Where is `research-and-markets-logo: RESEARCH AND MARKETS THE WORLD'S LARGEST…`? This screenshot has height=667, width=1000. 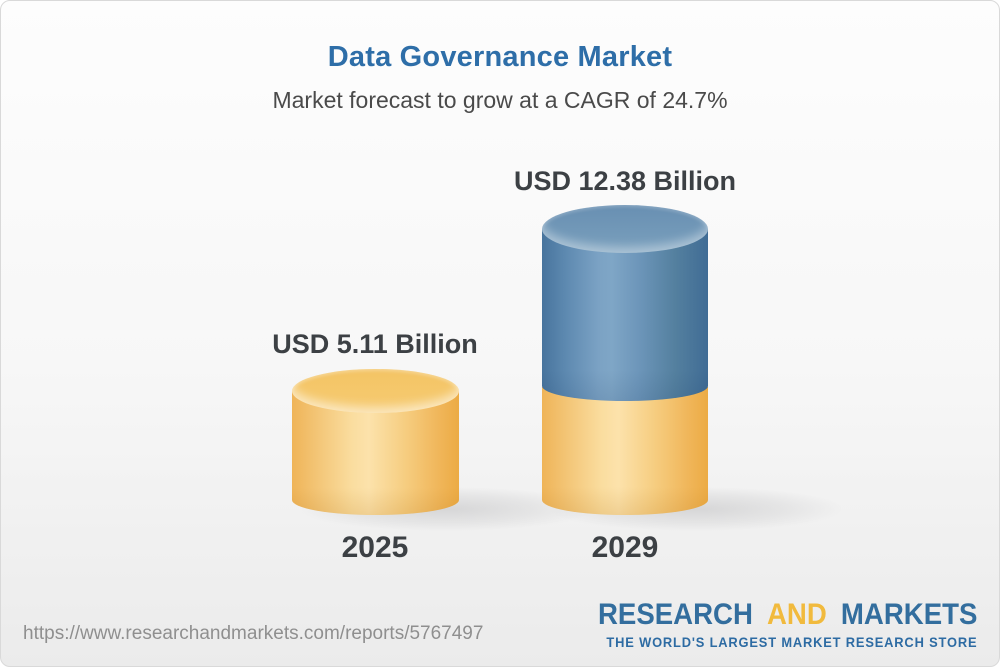
research-and-markets-logo: RESEARCH AND MARKETS THE WORLD'S LARGEST… is located at coordinates (787, 624).